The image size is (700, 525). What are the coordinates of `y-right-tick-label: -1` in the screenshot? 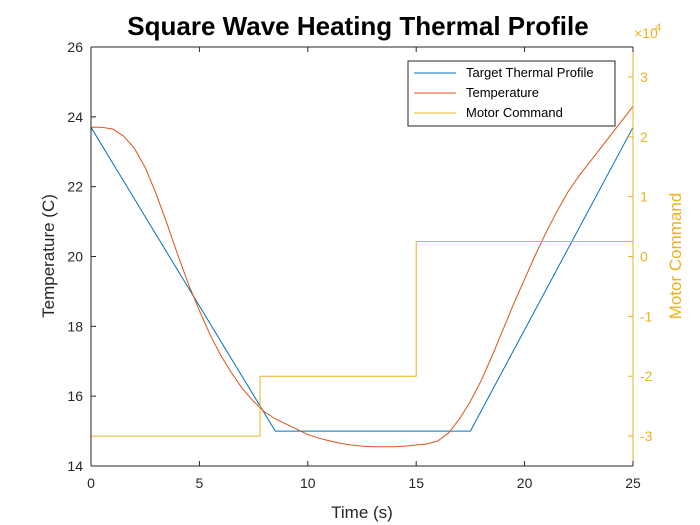 It's located at (646, 316).